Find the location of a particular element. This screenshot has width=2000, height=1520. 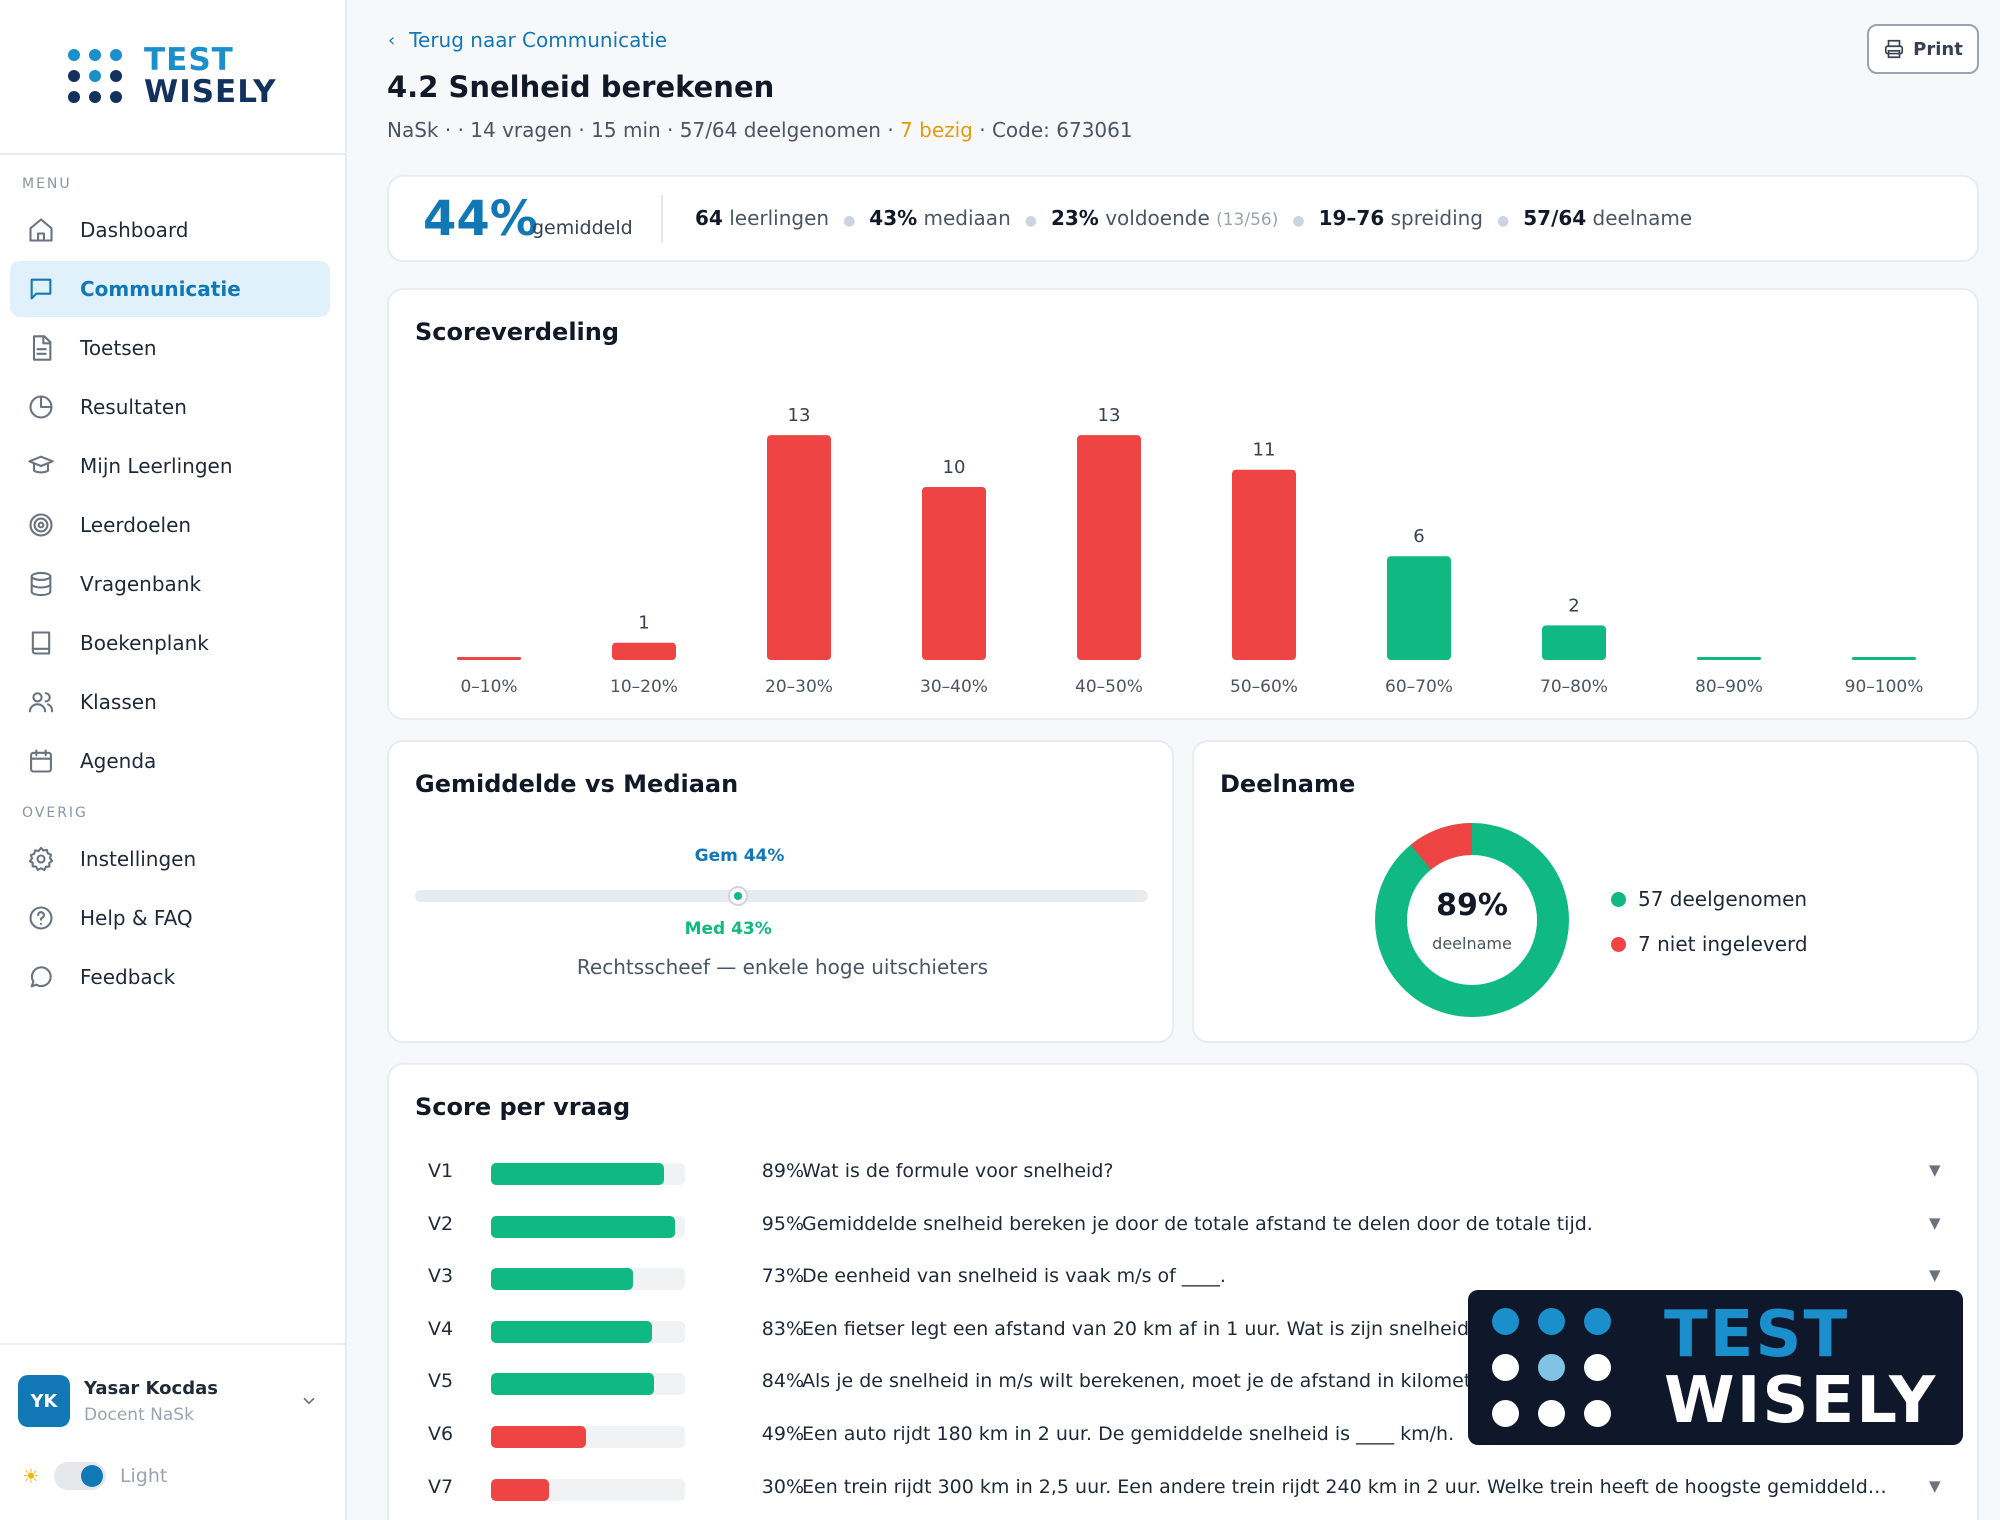

bar-value-label: 13 is located at coordinates (799, 415).